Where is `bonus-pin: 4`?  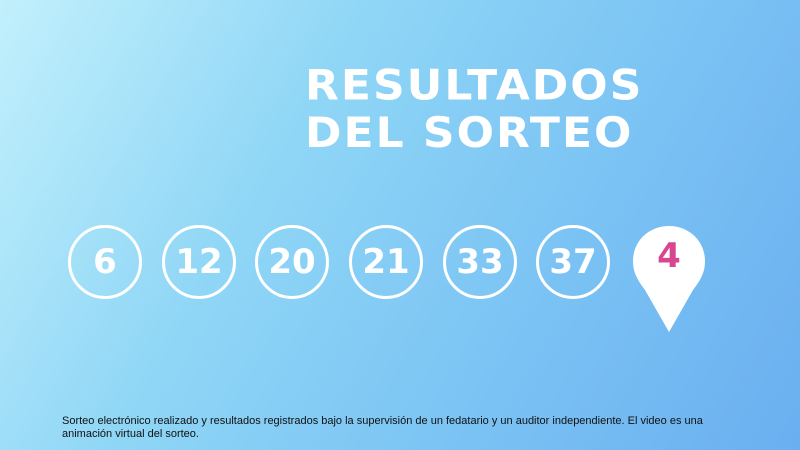 bonus-pin: 4 is located at coordinates (669, 279).